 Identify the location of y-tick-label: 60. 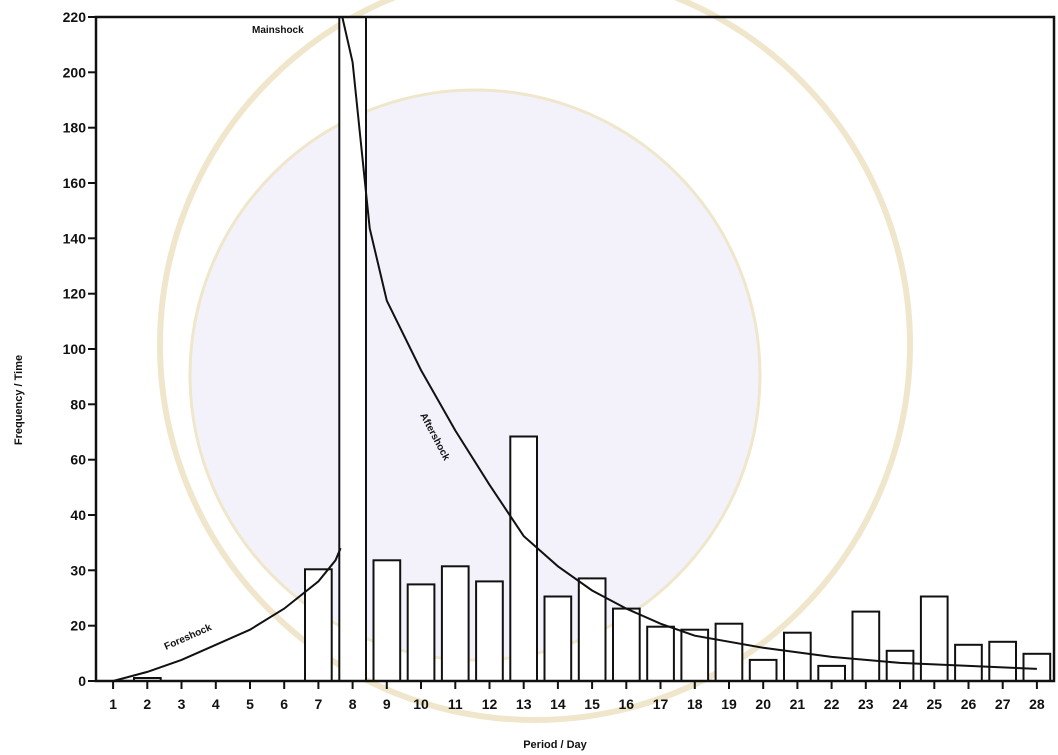
(78, 460).